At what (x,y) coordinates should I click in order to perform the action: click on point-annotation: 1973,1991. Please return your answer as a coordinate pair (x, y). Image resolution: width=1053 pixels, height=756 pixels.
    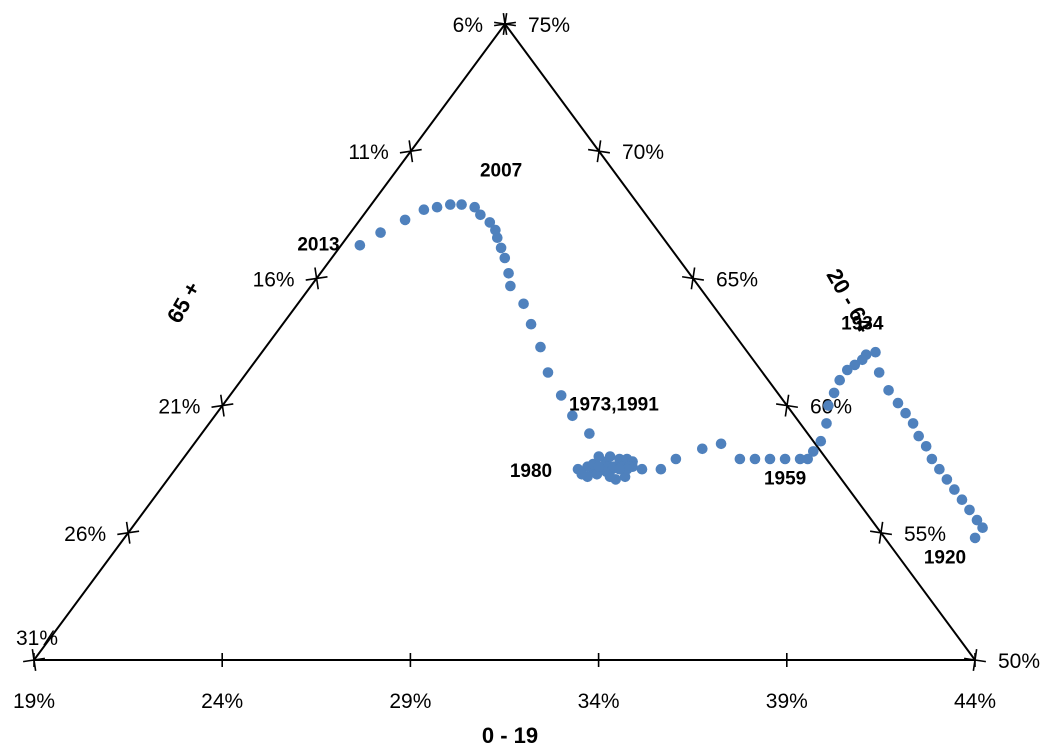
    Looking at the image, I should click on (614, 405).